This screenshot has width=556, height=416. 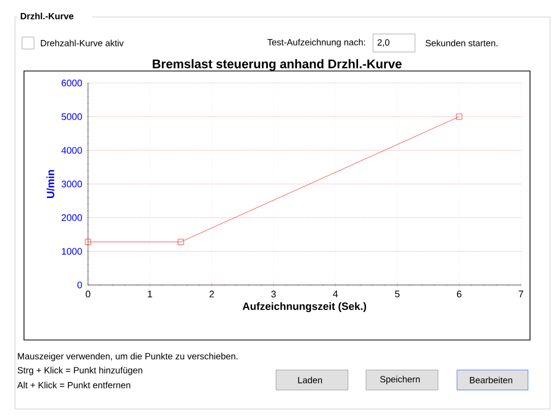 What do you see at coordinates (397, 294) in the screenshot?
I see `x-tick-label: 5` at bounding box center [397, 294].